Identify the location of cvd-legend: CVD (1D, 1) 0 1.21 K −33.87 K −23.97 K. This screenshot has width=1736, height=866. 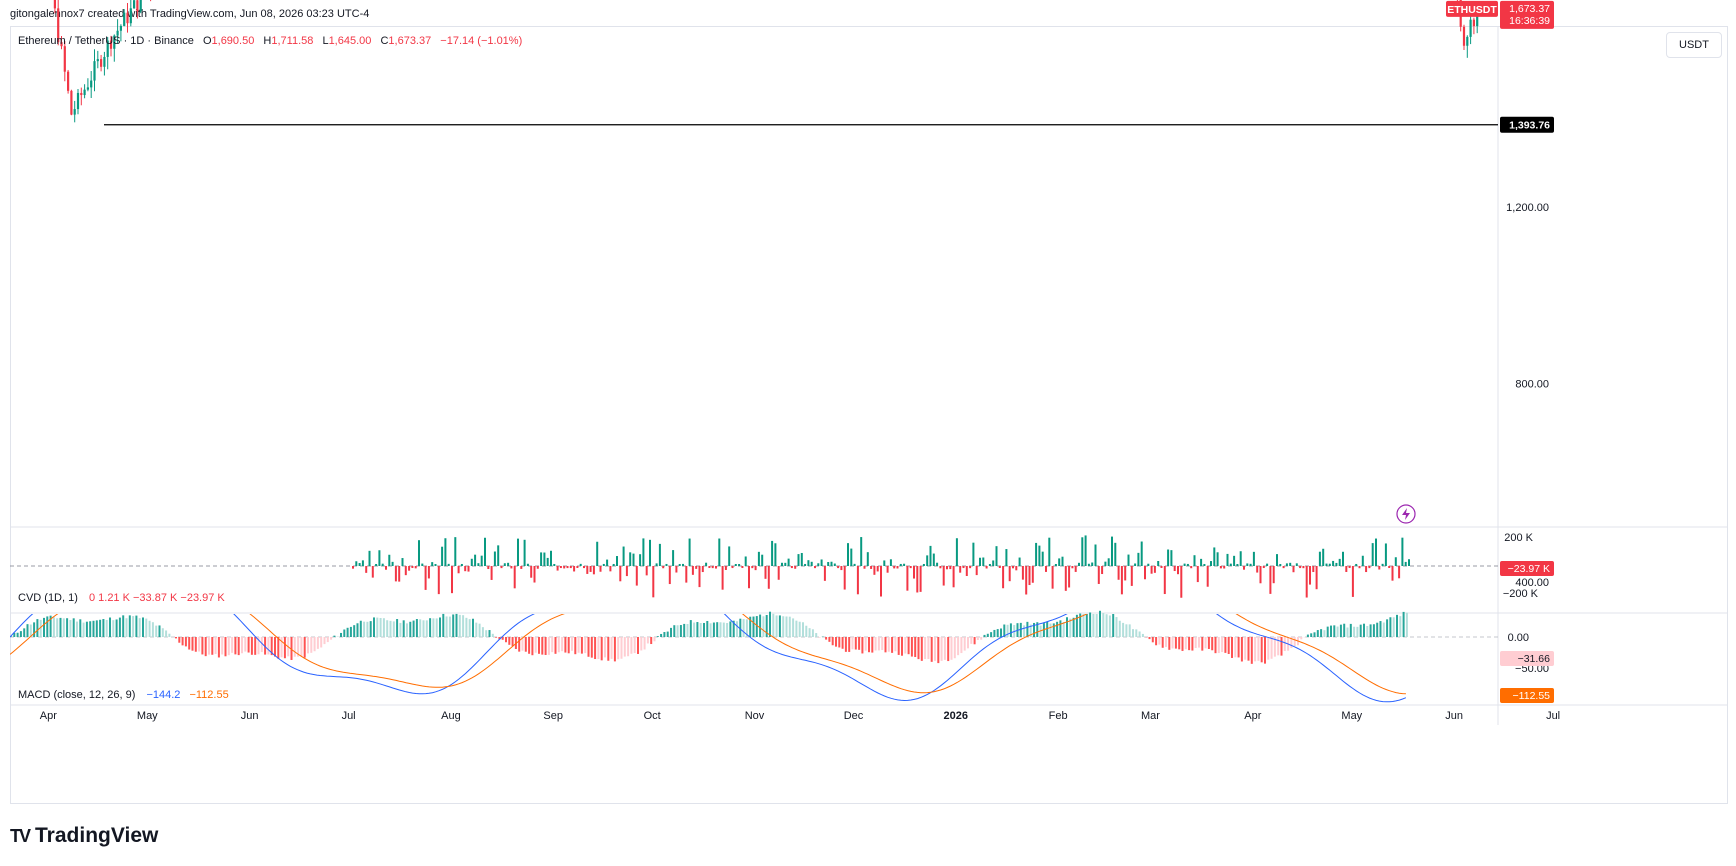
(121, 598).